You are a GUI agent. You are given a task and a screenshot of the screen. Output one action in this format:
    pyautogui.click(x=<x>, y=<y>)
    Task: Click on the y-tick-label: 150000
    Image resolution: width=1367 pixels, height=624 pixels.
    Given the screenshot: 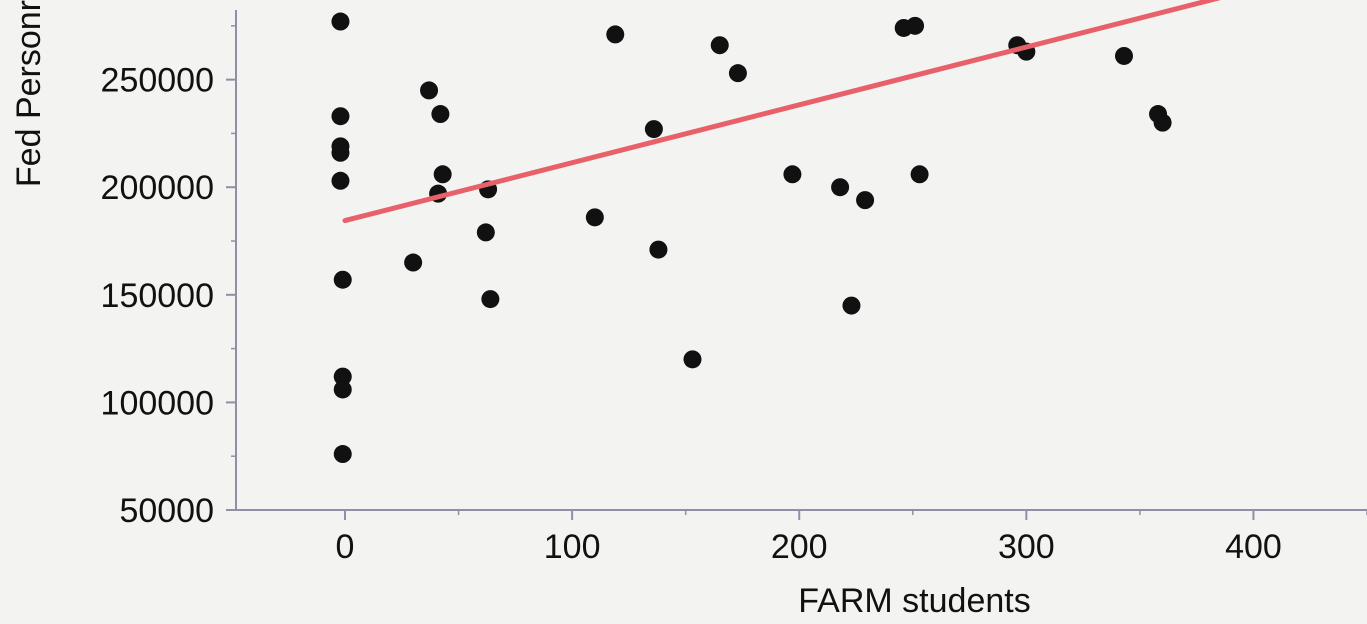 What is the action you would take?
    pyautogui.click(x=157, y=296)
    